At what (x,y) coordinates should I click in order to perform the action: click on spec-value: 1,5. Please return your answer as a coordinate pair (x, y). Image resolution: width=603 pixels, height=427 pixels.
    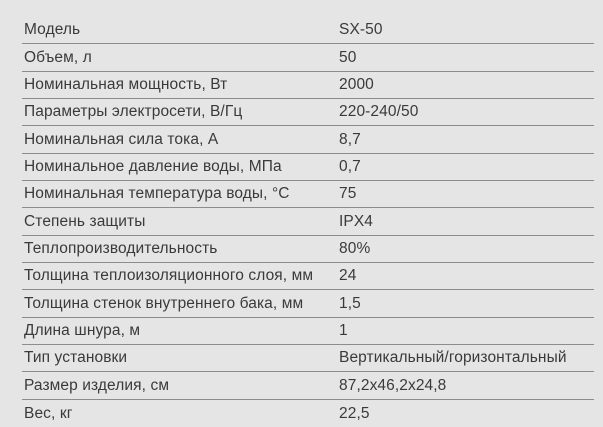
    Looking at the image, I should click on (350, 303).